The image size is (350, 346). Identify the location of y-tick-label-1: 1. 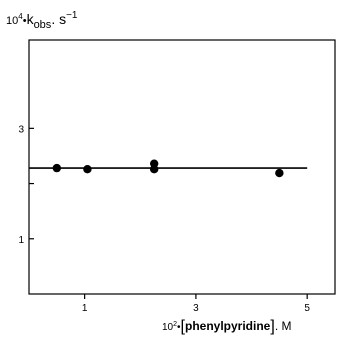
(21, 240).